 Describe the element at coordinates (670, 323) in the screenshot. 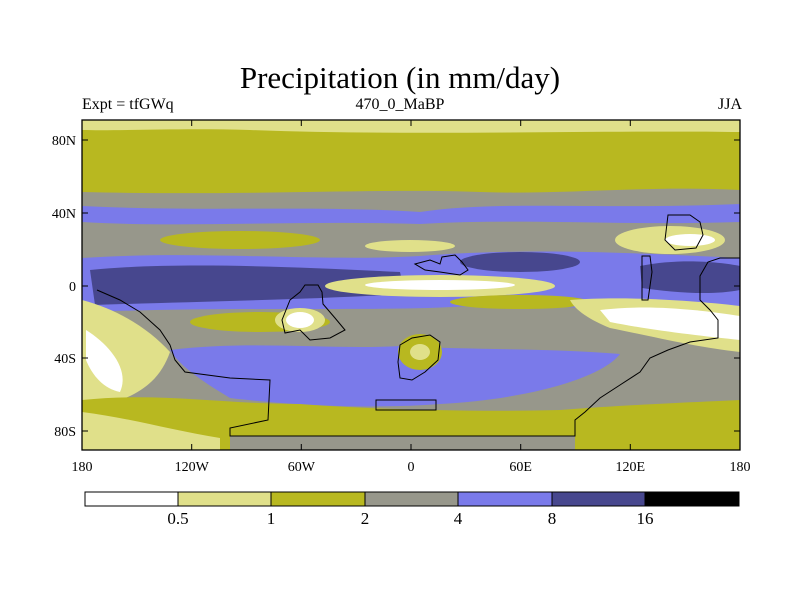

I see `zone-se-white` at that location.